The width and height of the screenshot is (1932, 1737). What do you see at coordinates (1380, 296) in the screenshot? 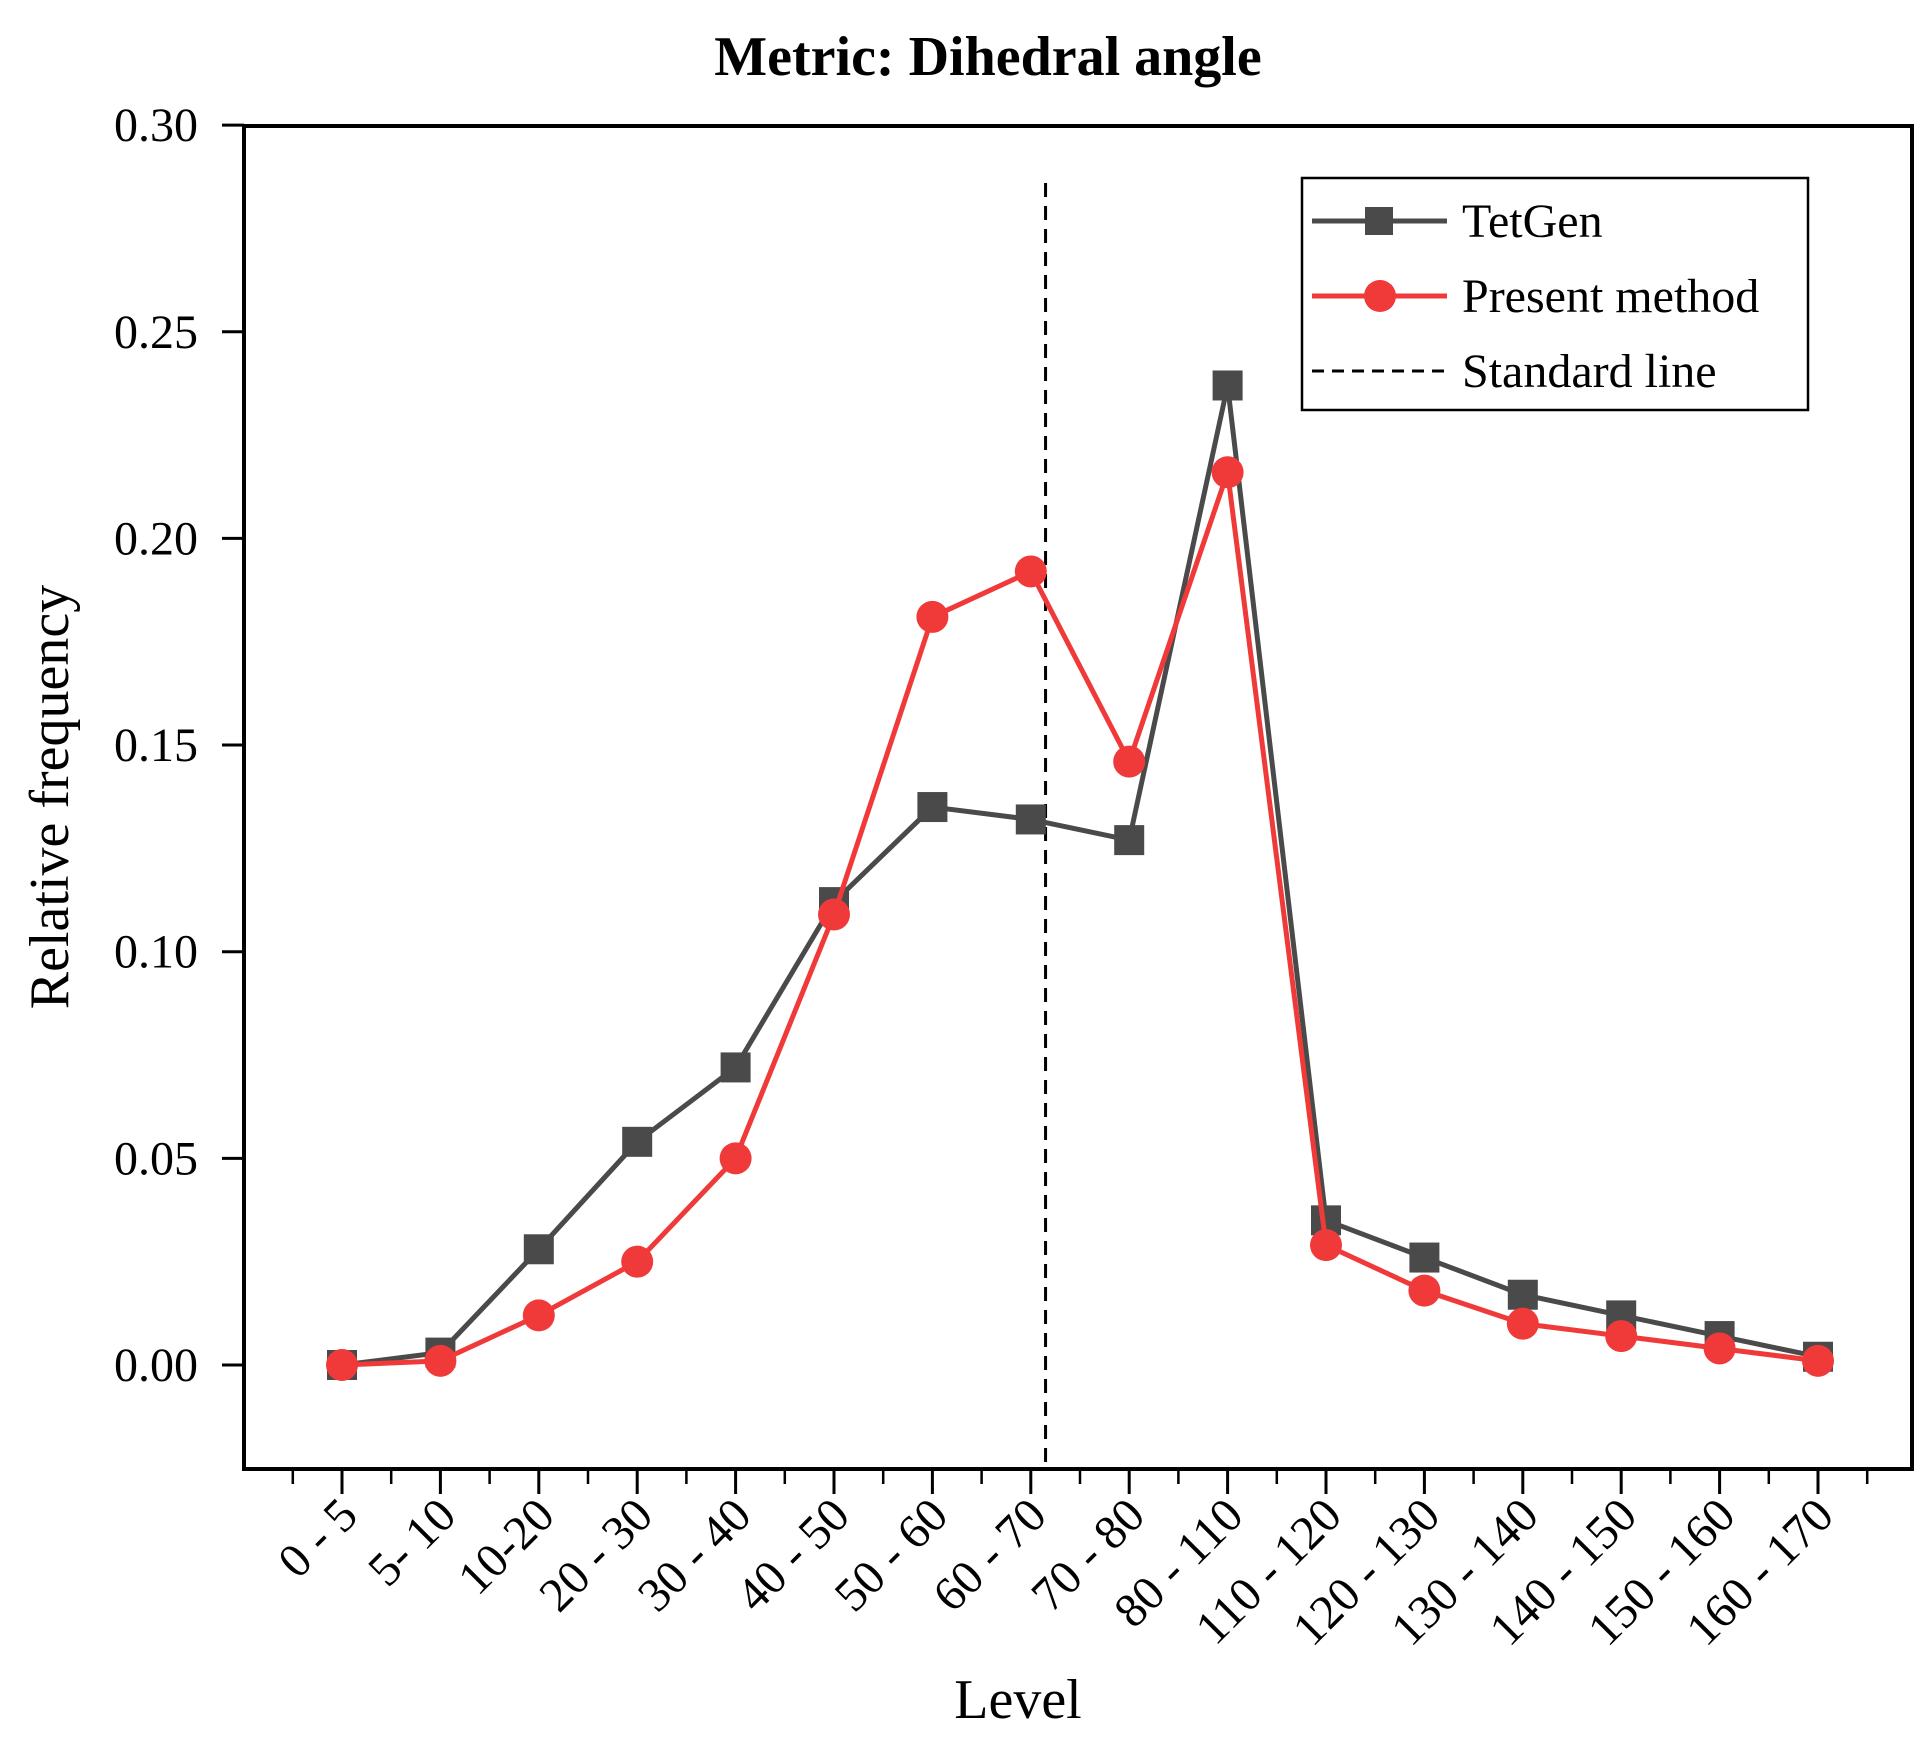
I see `legend-present-method-circle-icon` at bounding box center [1380, 296].